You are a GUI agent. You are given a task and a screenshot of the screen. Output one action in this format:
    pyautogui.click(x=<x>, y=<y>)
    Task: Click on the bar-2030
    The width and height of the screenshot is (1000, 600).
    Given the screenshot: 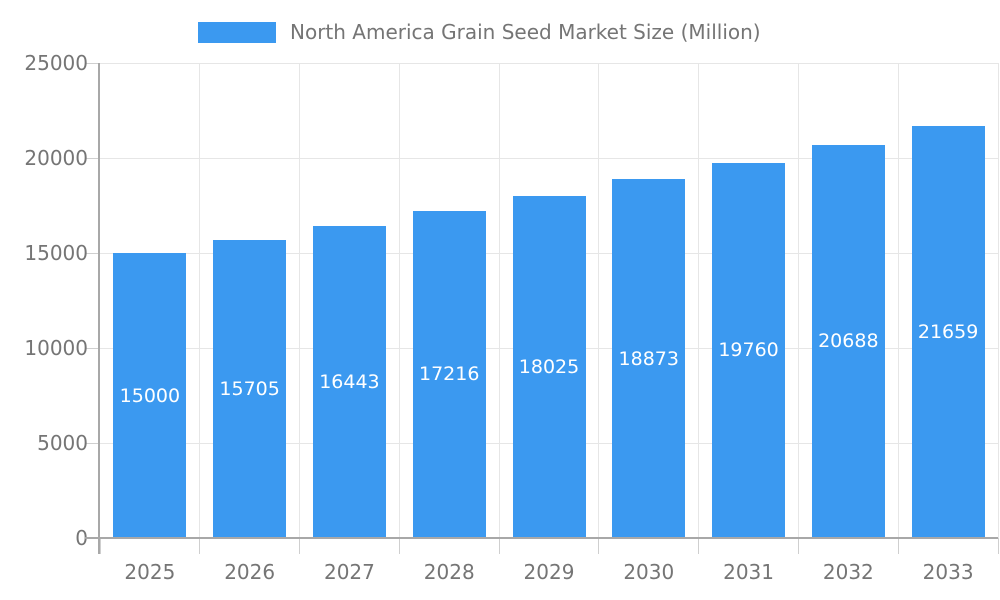 What is the action you would take?
    pyautogui.click(x=649, y=358)
    